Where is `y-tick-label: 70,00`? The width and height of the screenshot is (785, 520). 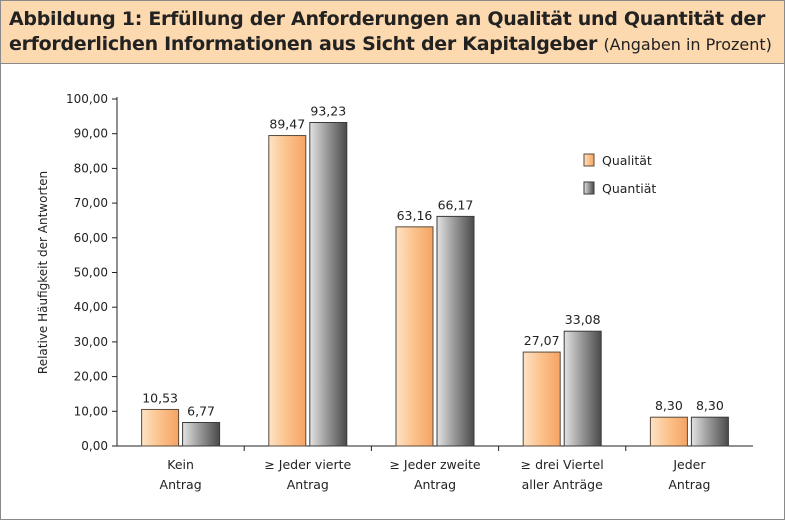 y-tick-label: 70,00 is located at coordinates (91, 203).